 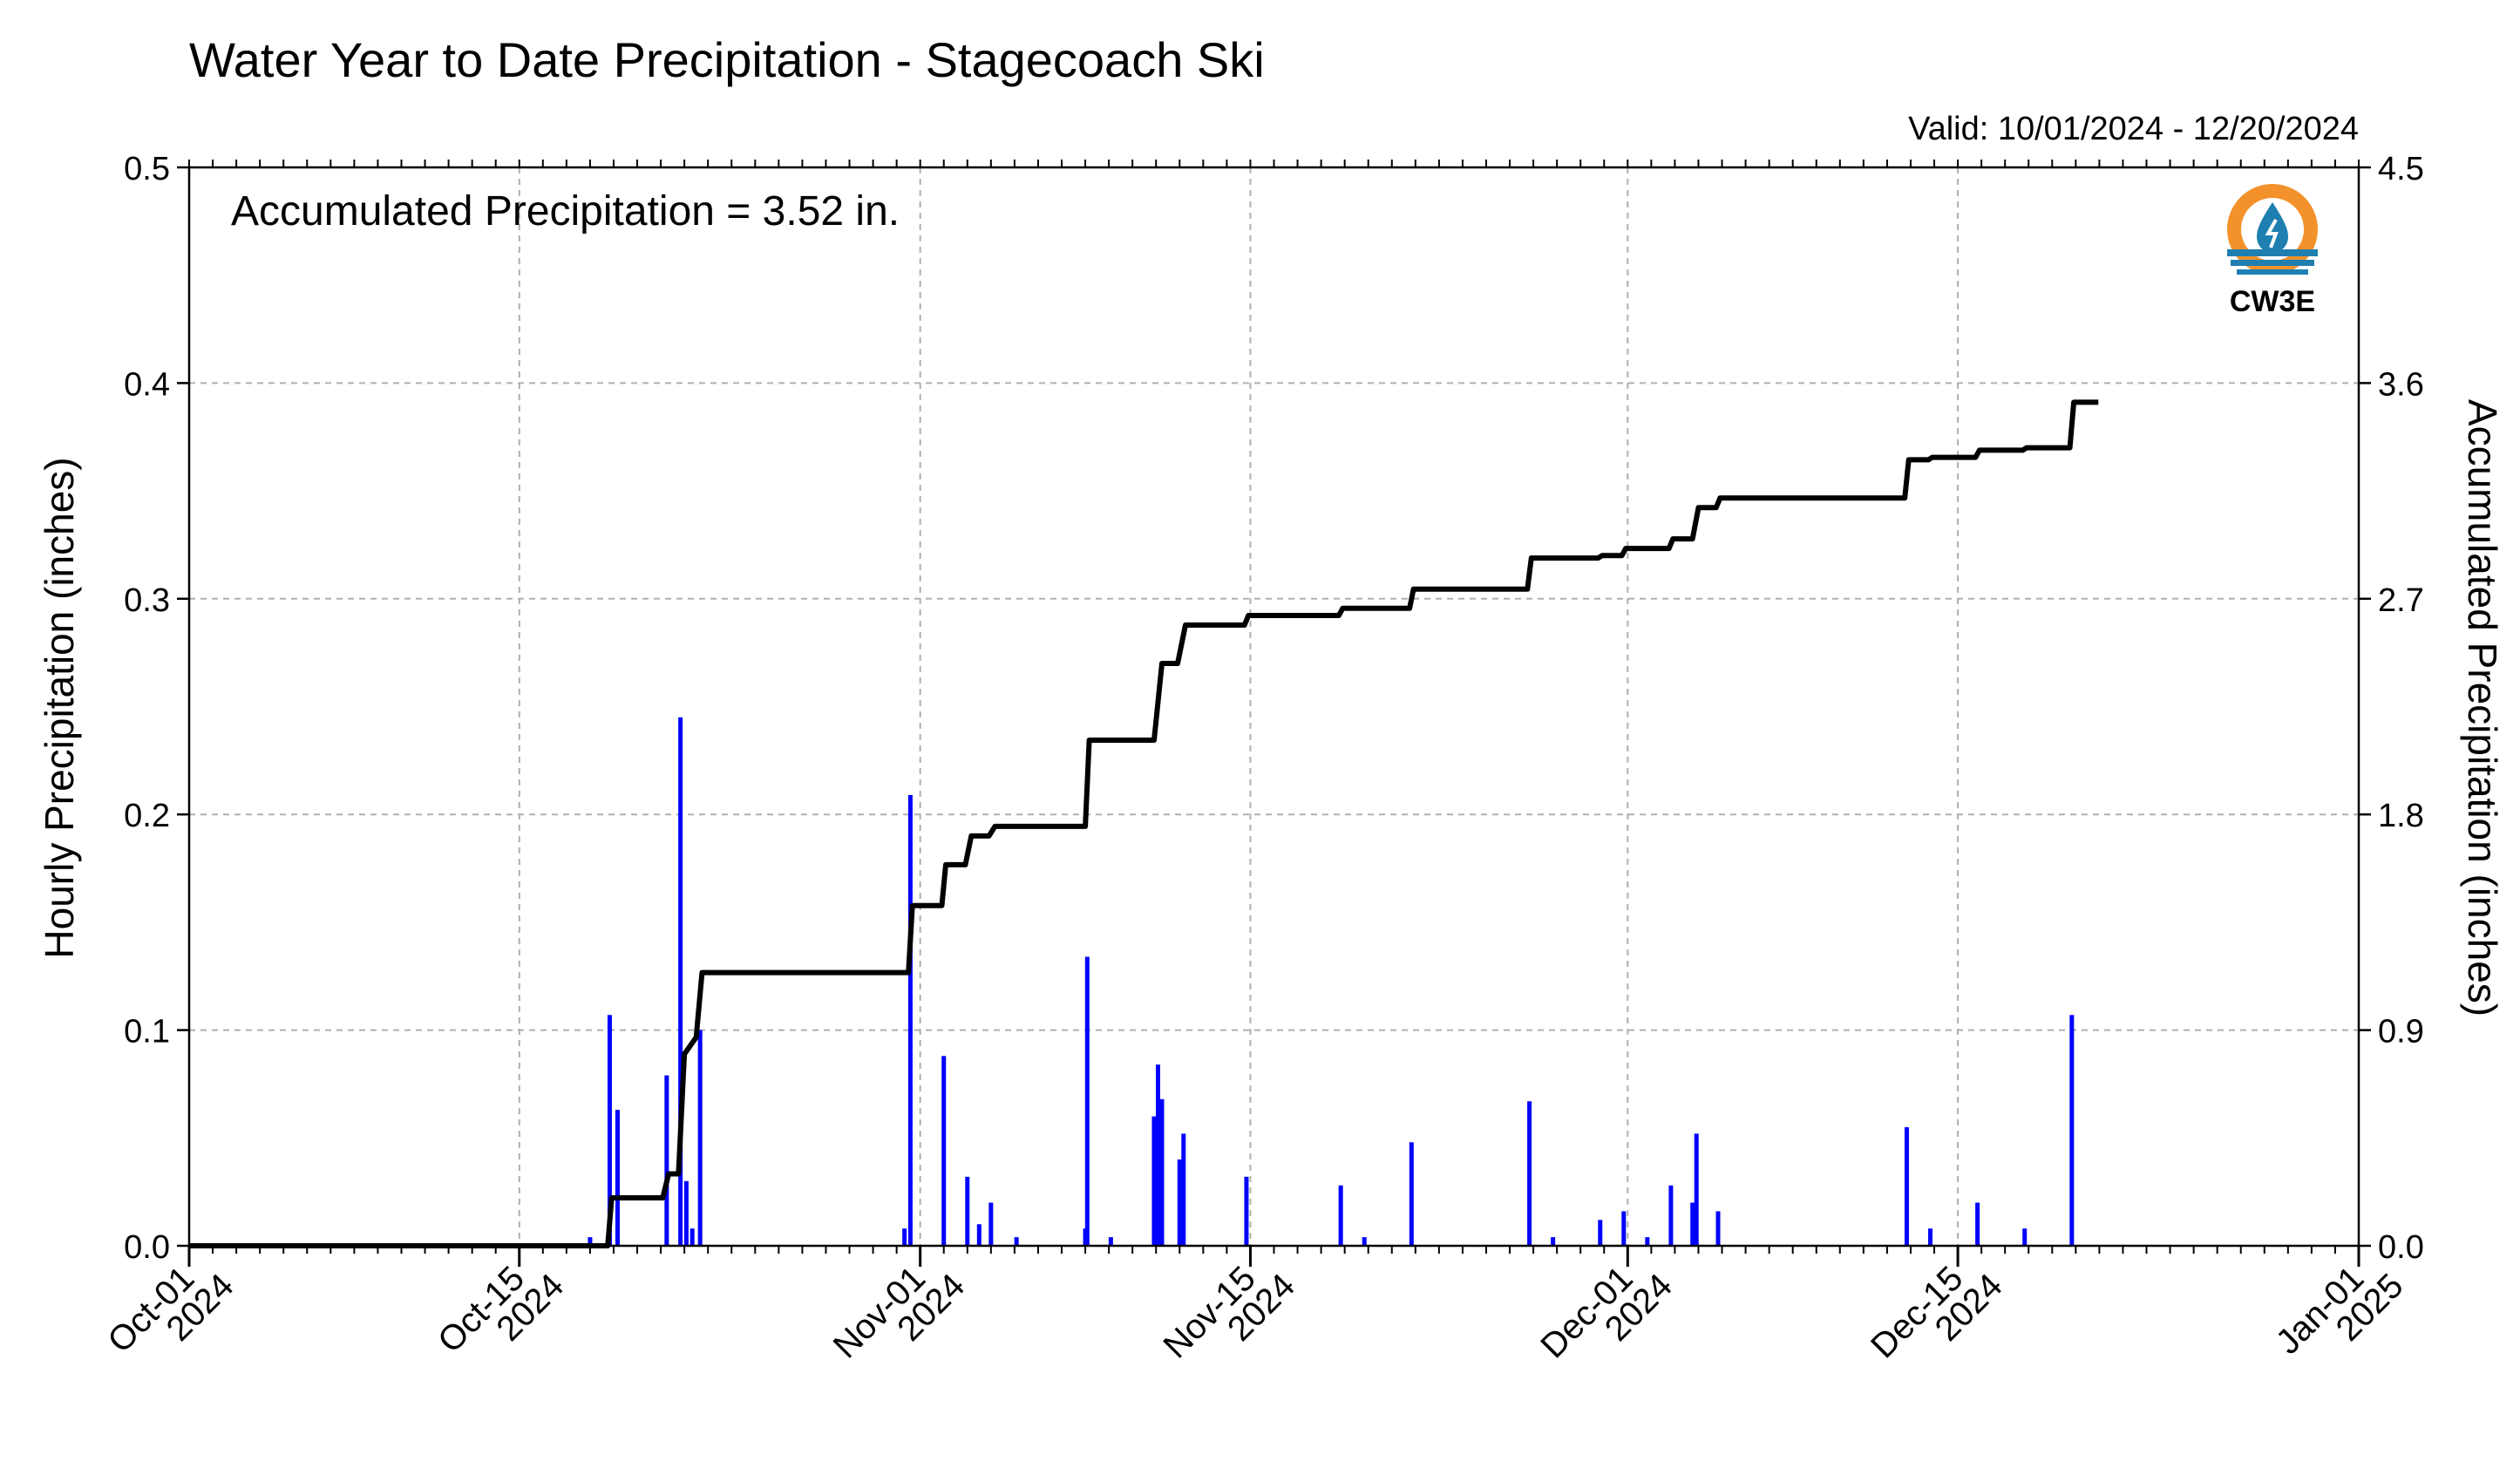 What do you see at coordinates (2401, 1247) in the screenshot?
I see `right-tick-label: 0.0` at bounding box center [2401, 1247].